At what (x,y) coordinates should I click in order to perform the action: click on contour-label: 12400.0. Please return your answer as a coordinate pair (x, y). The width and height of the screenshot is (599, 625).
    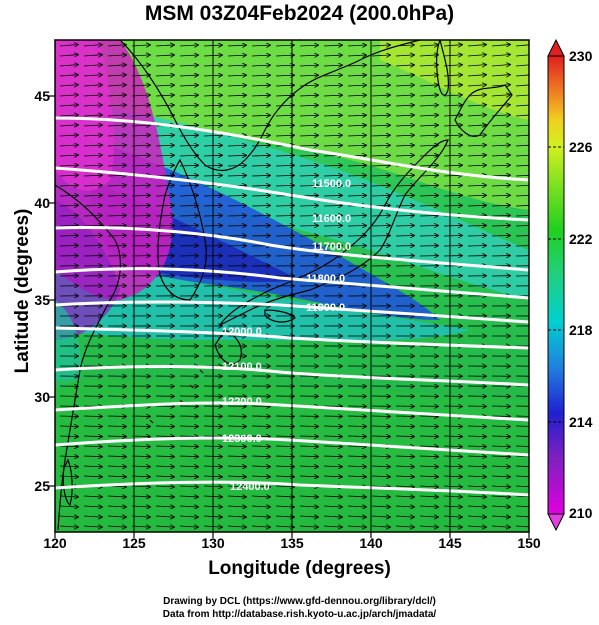
    Looking at the image, I should click on (250, 487).